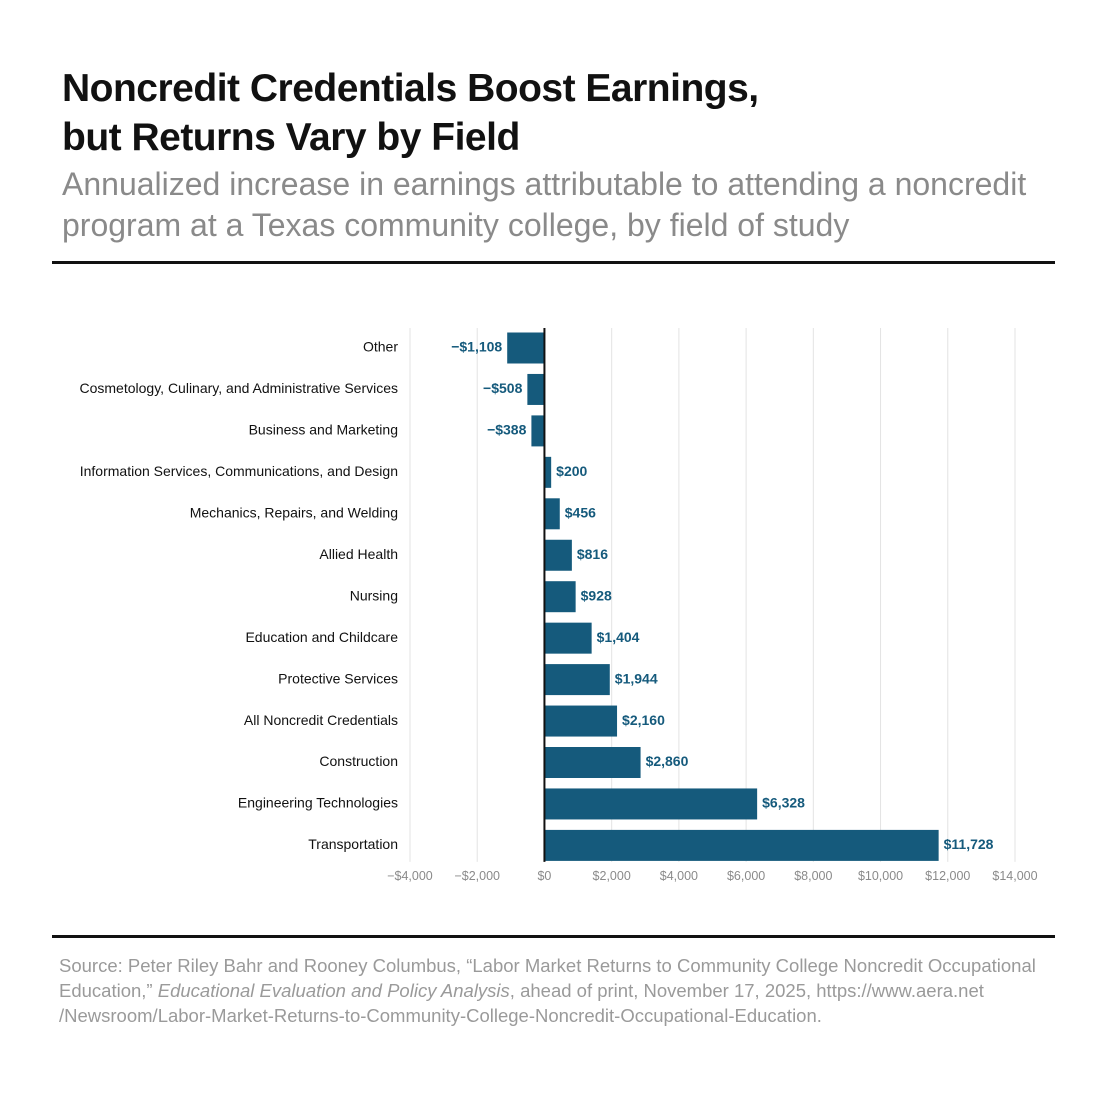  Describe the element at coordinates (374, 595) in the screenshot. I see `category-label: Nursing` at that location.